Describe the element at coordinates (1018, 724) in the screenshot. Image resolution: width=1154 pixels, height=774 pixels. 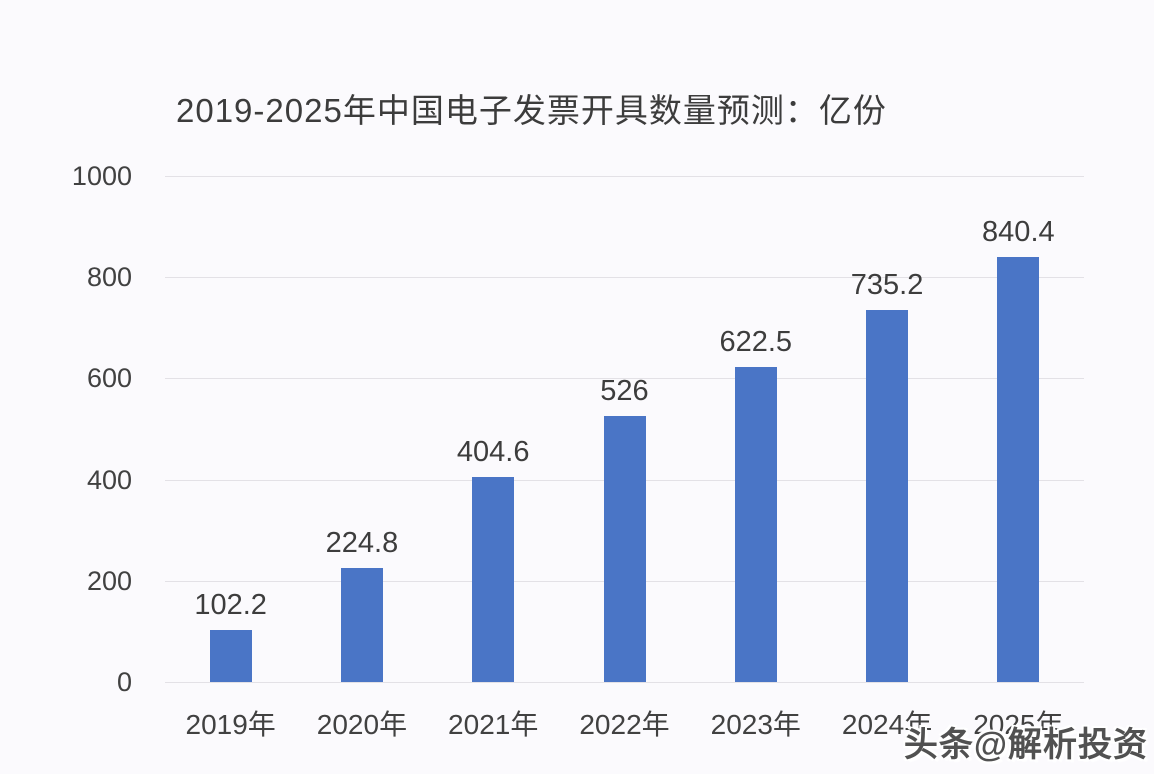
I see `x-axis-tick-label: 2025年` at that location.